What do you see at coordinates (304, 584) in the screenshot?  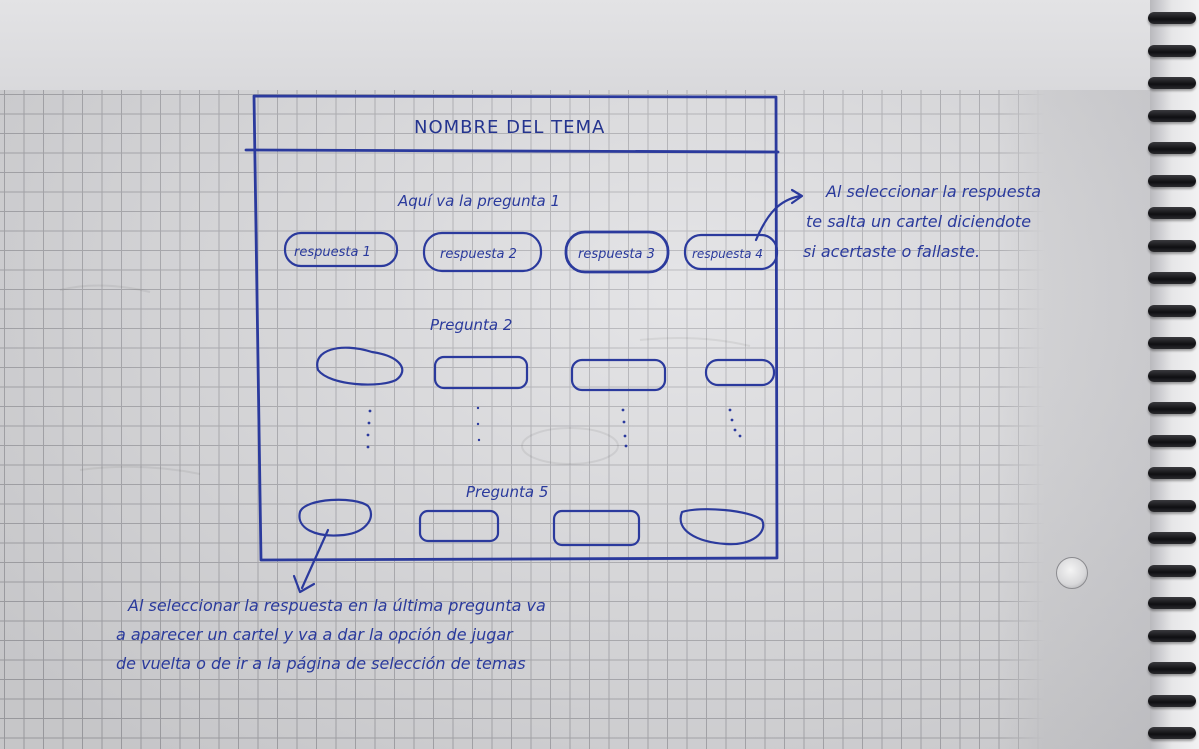 I see `bottom-note-arrowhead` at bounding box center [304, 584].